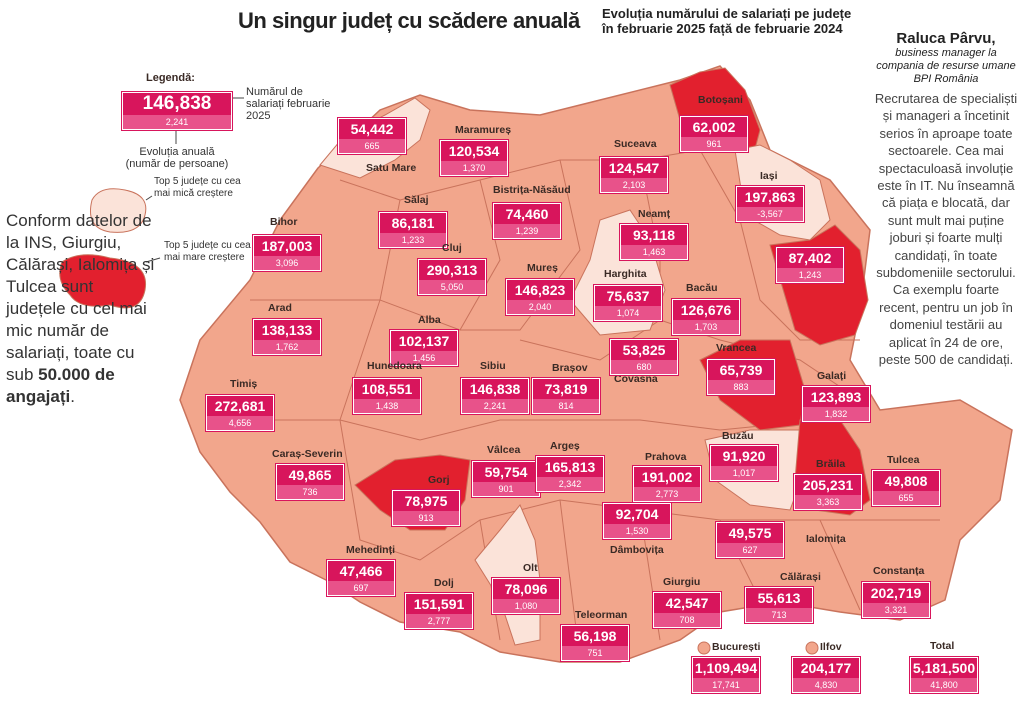  What do you see at coordinates (601, 615) in the screenshot?
I see `county-name: Teleorman` at bounding box center [601, 615].